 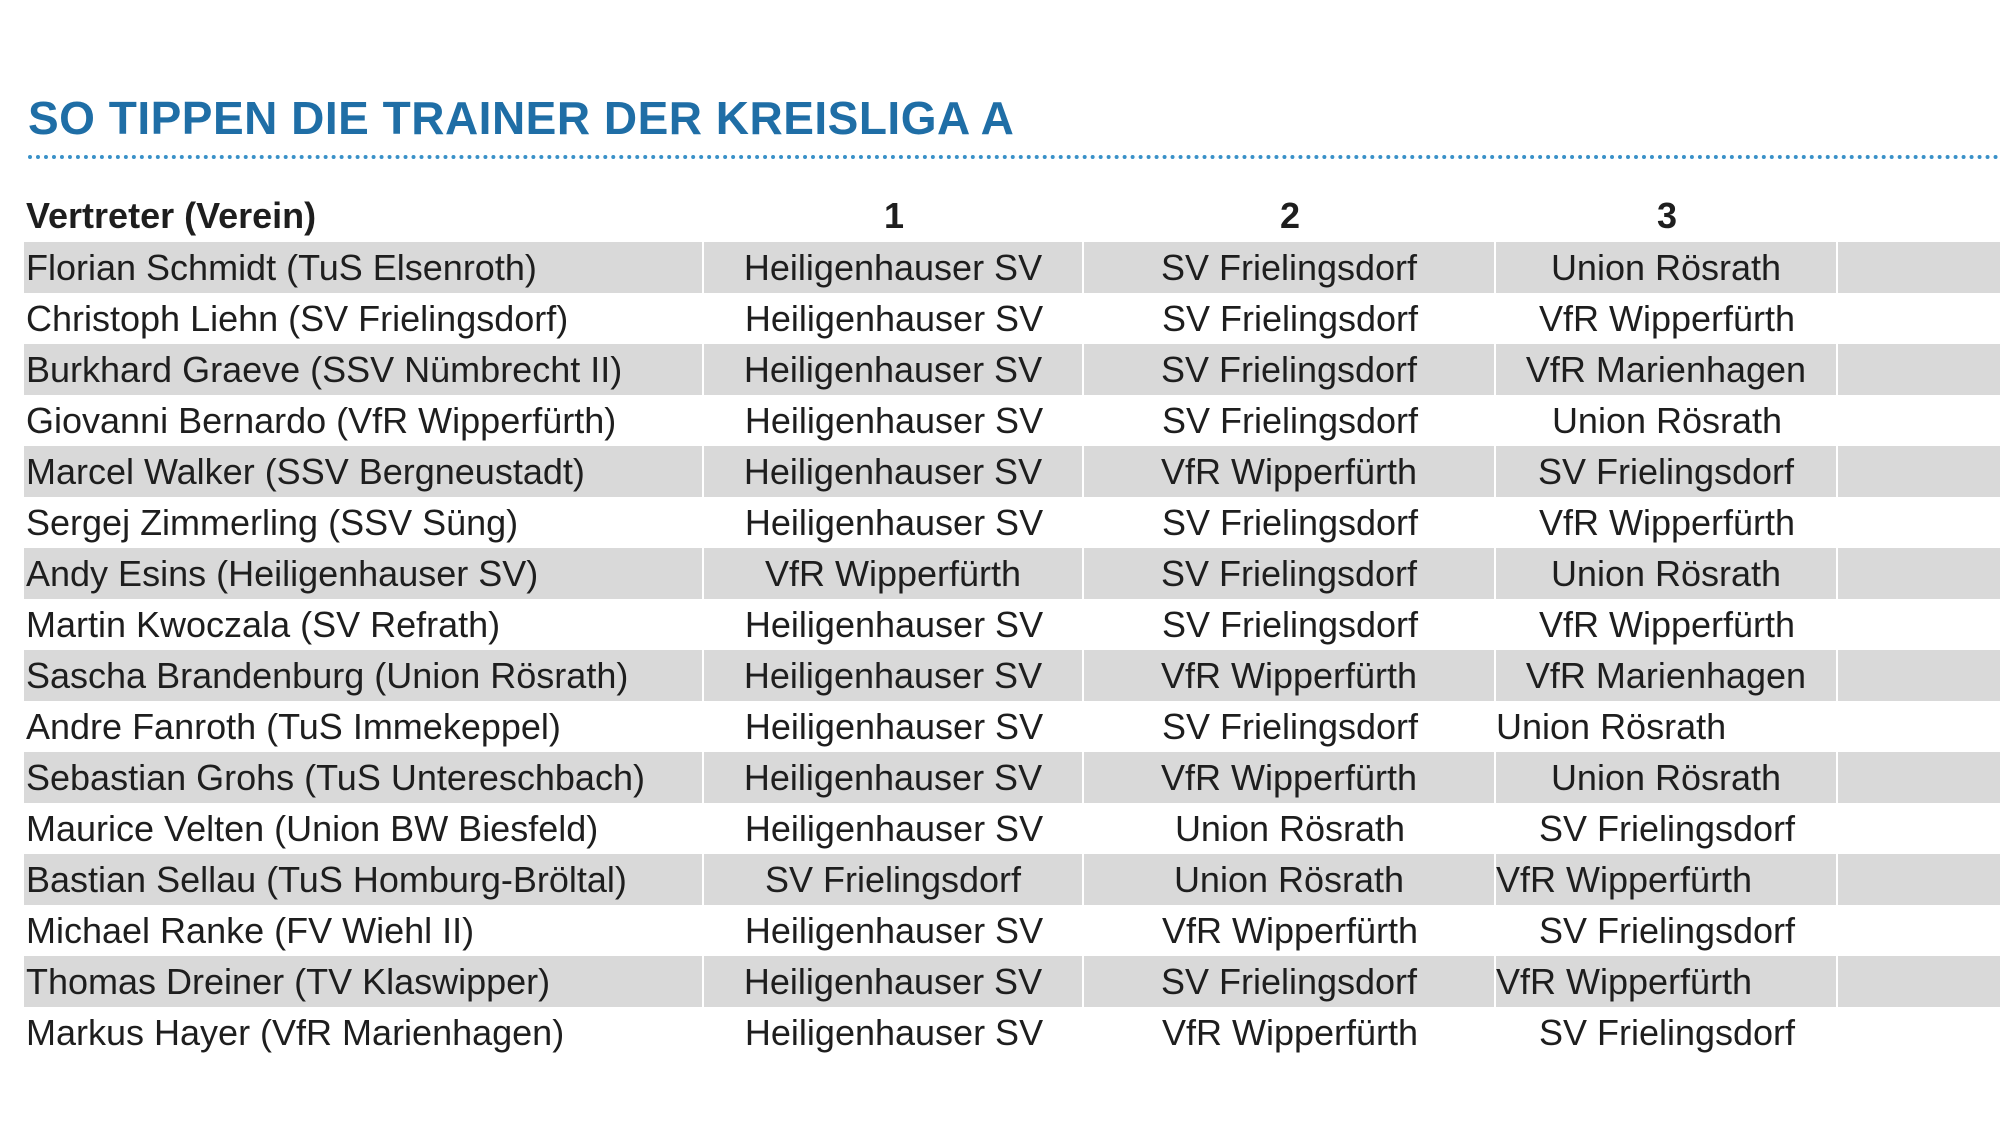 I want to click on cell-representative: Sascha Brandenburg (Union Rösrath), so click(x=364, y=675).